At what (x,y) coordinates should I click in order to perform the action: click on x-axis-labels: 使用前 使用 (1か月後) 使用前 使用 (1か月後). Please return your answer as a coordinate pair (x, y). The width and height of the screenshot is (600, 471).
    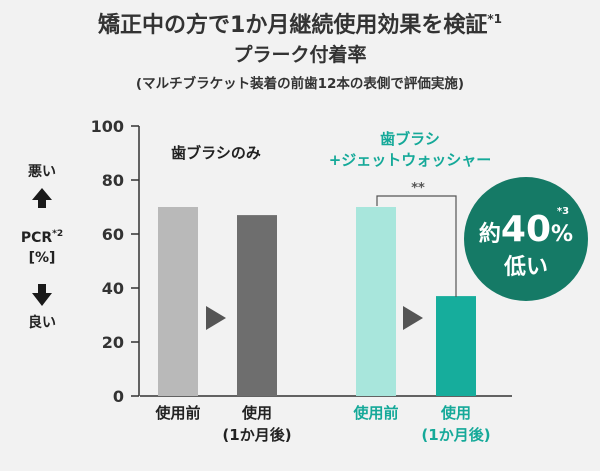
    Looking at the image, I should click on (322, 424).